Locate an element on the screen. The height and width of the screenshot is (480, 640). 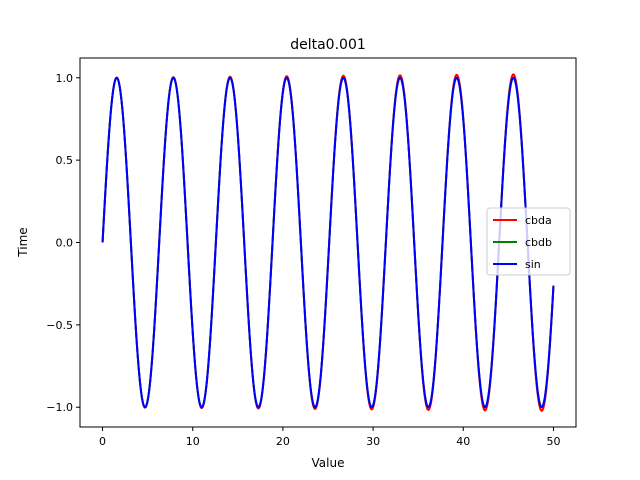
y-tick-label: 0.5 is located at coordinates (65, 160).